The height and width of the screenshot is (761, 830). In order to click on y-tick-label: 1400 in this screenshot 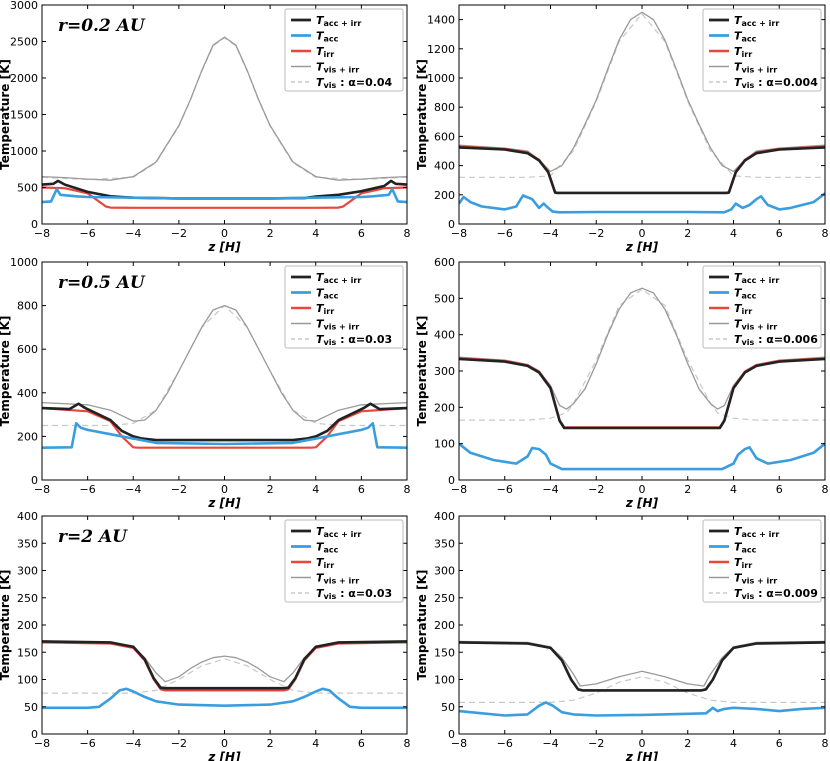, I will do `click(441, 20)`.